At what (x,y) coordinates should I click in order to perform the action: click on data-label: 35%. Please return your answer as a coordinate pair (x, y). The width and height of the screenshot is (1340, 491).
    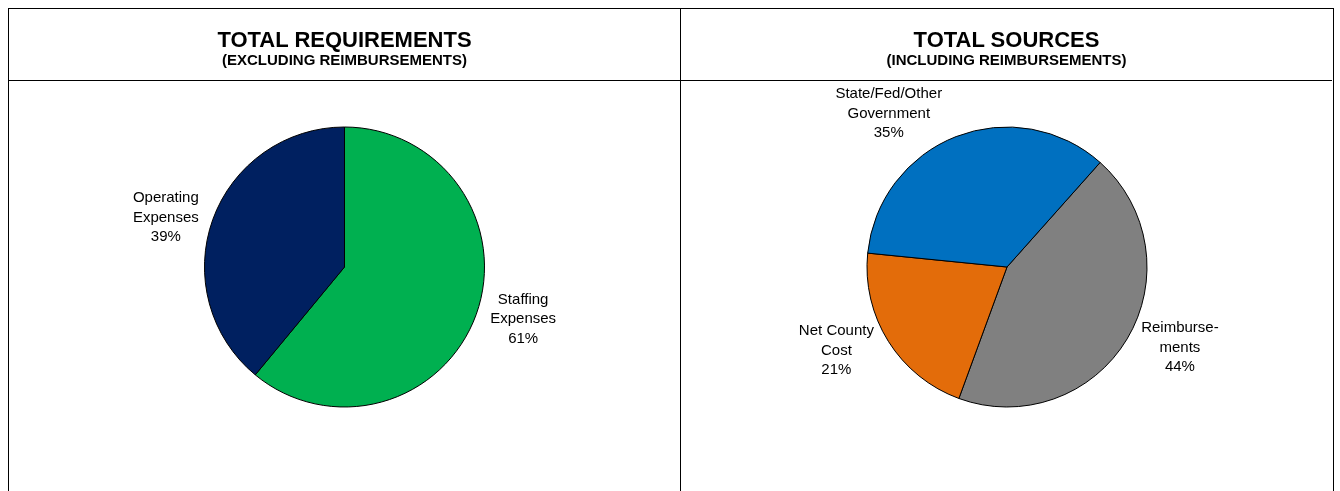
    Looking at the image, I should click on (888, 132).